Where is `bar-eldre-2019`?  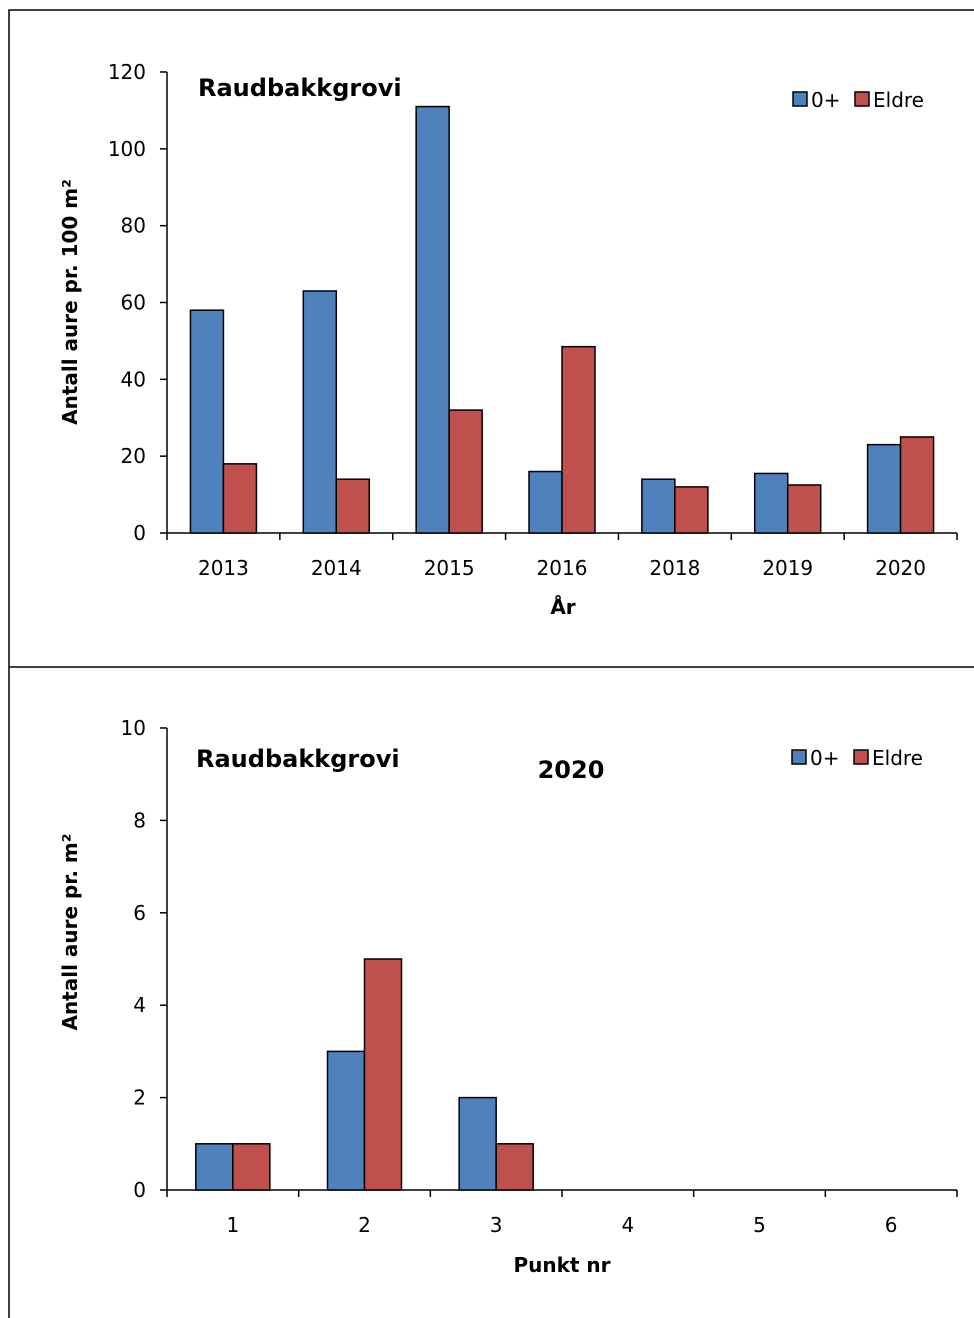 bar-eldre-2019 is located at coordinates (804, 509).